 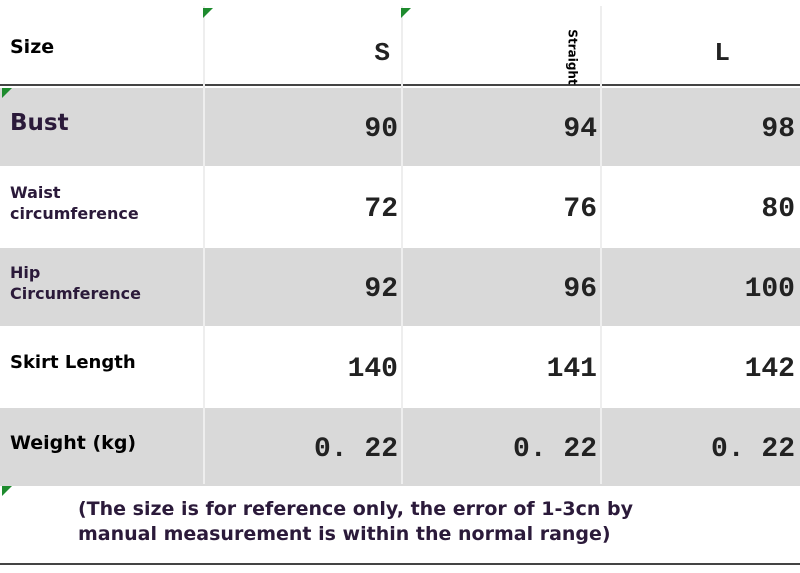 I want to click on row-label: Bust, so click(x=39, y=123).